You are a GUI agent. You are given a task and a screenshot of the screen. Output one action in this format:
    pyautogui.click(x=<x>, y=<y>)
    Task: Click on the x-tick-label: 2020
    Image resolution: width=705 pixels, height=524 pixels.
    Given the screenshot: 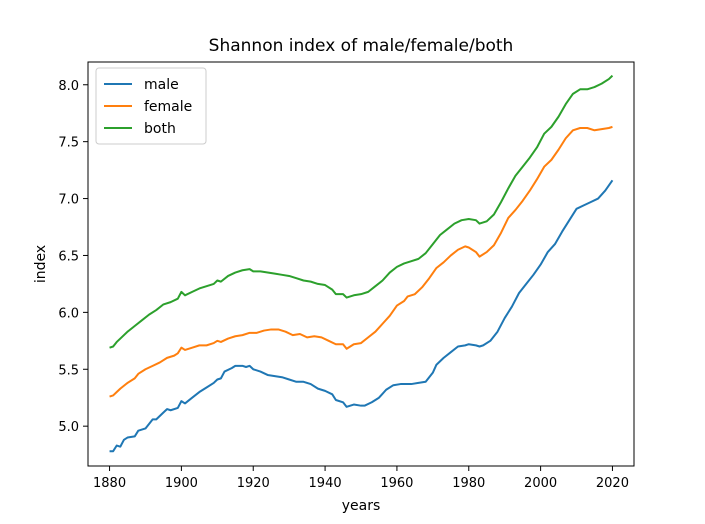 What is the action you would take?
    pyautogui.click(x=612, y=483)
    